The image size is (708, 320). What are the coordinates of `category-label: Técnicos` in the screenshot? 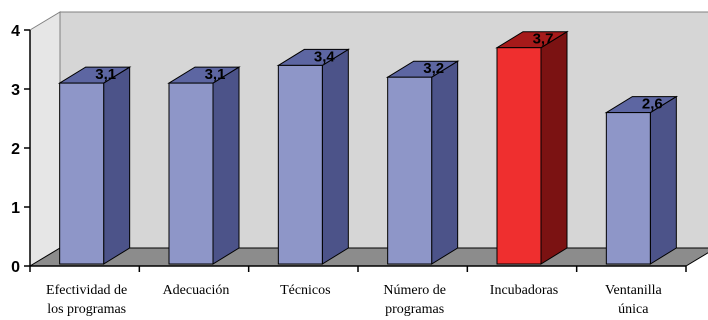 It's located at (305, 290).